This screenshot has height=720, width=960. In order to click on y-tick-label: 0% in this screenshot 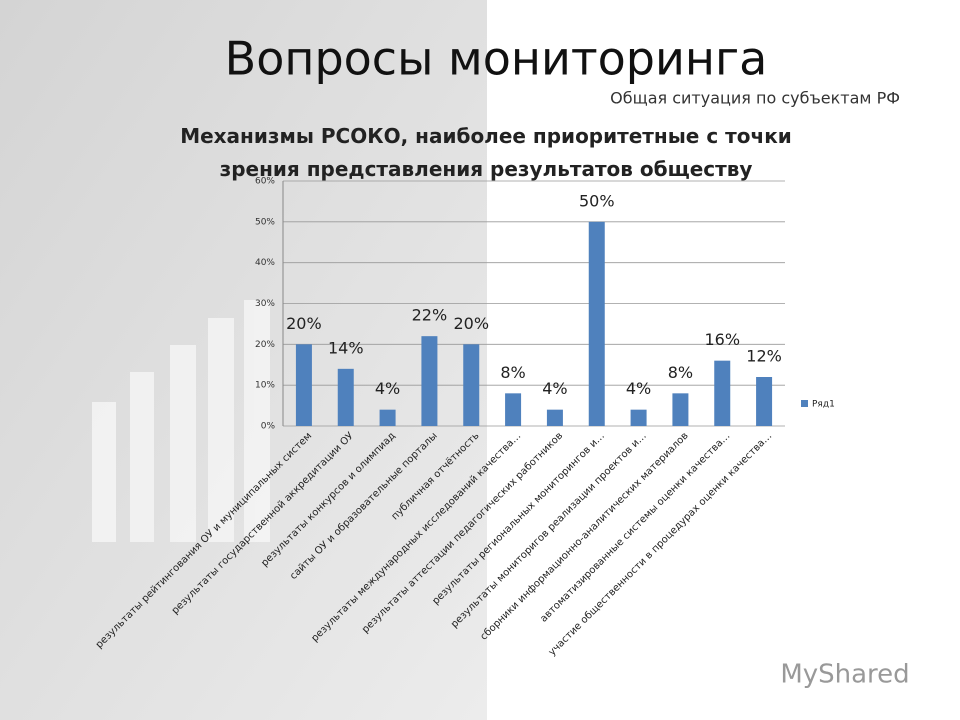, I will do `click(268, 427)`.